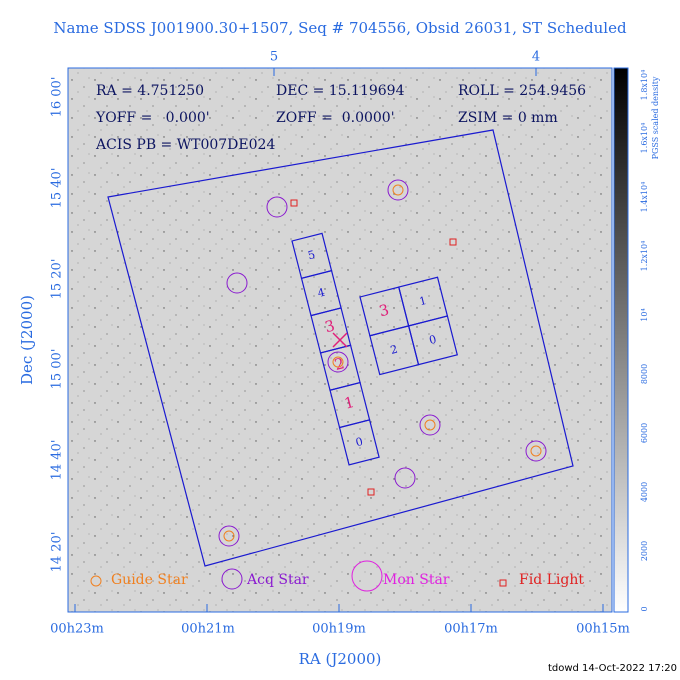 This screenshot has height=680, width=680. I want to click on info-zoff: ZOFF = 0.0000', so click(335, 118).